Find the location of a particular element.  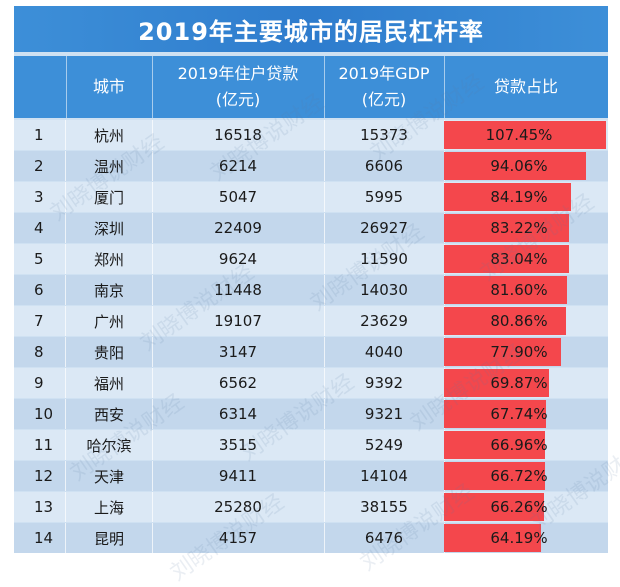

table-row: 12 天津 9411 14104 66.72% is located at coordinates (311, 476).